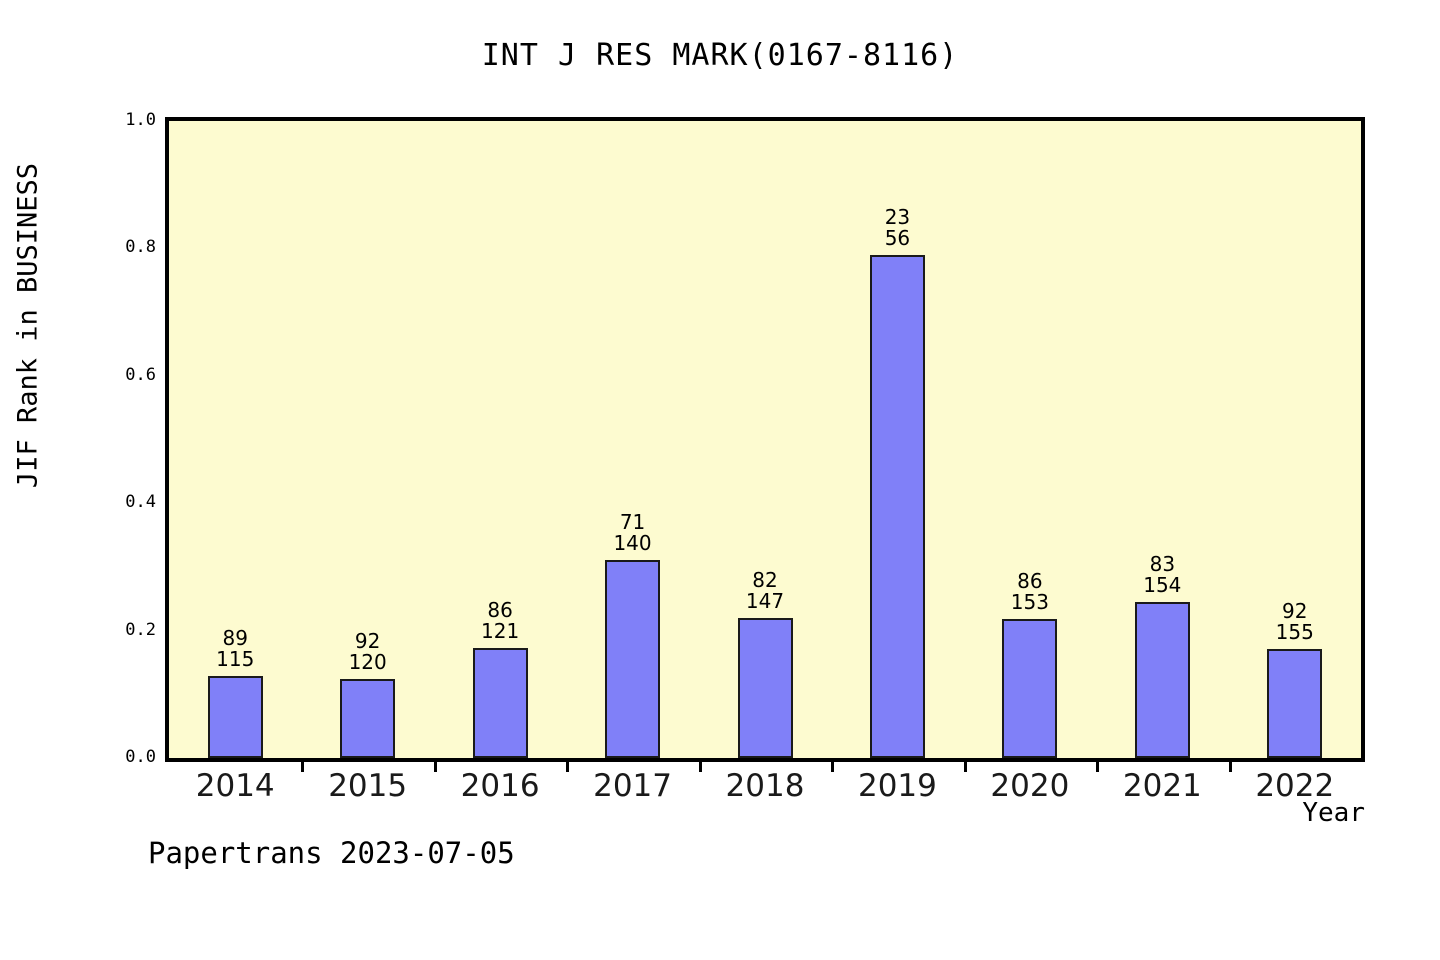 Image resolution: width=1440 pixels, height=960 pixels. Describe the element at coordinates (368, 786) in the screenshot. I see `x-axis-tick-label: 2015` at that location.